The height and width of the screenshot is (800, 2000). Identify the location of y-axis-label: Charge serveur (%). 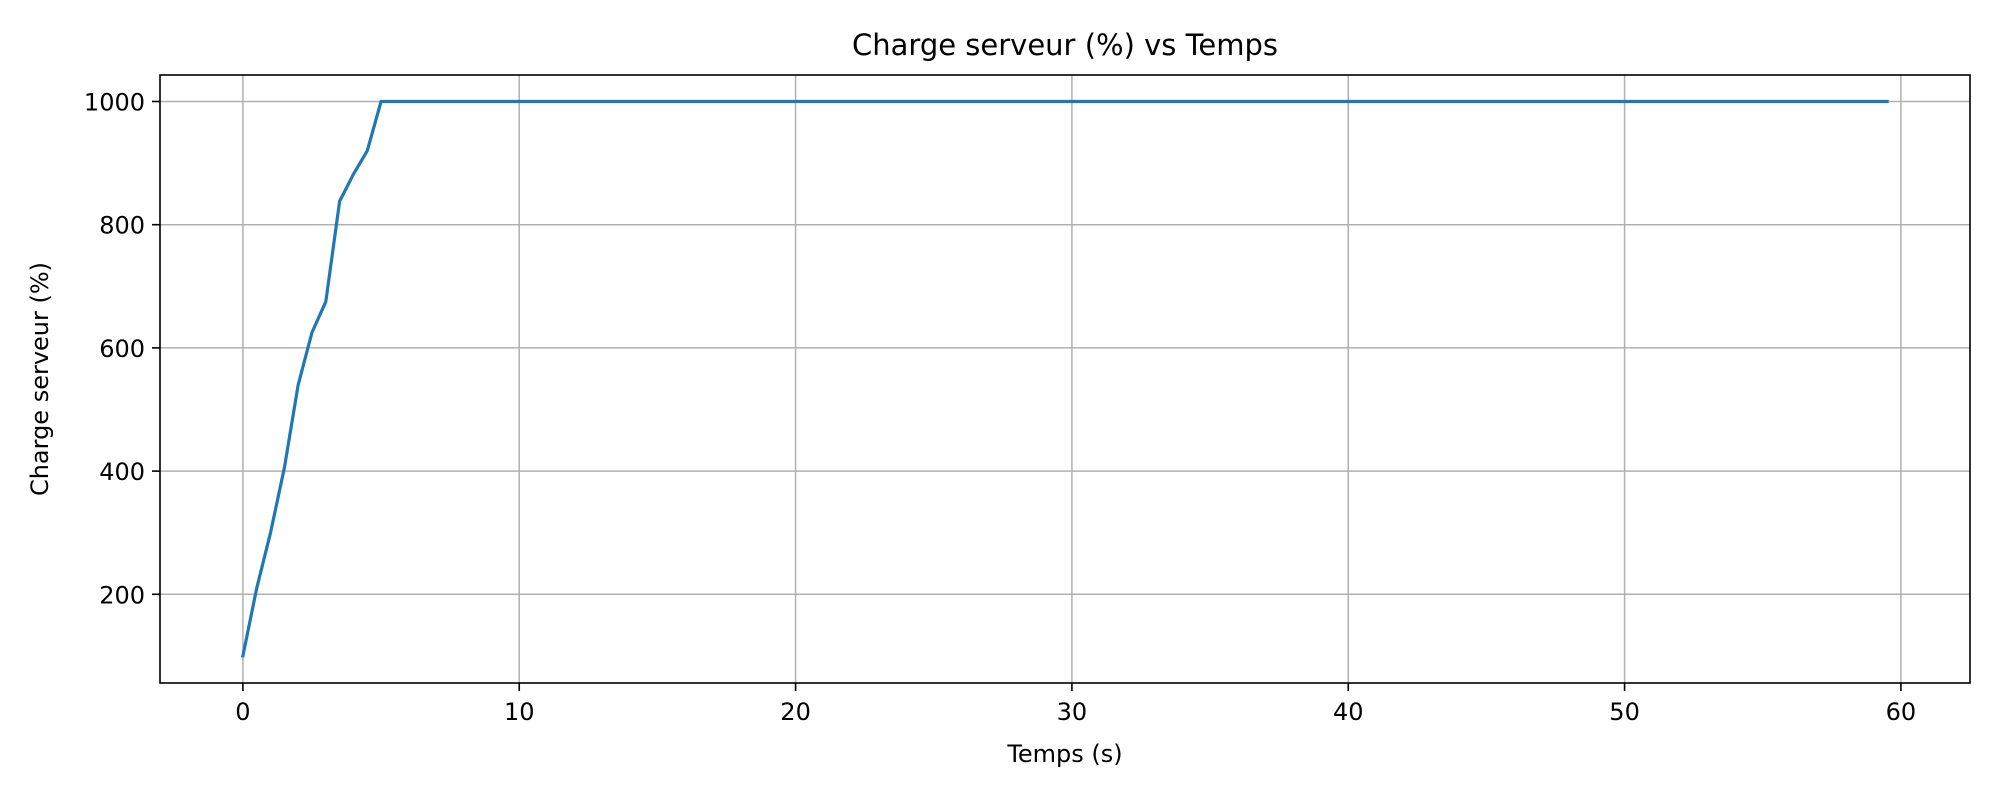
(40, 379).